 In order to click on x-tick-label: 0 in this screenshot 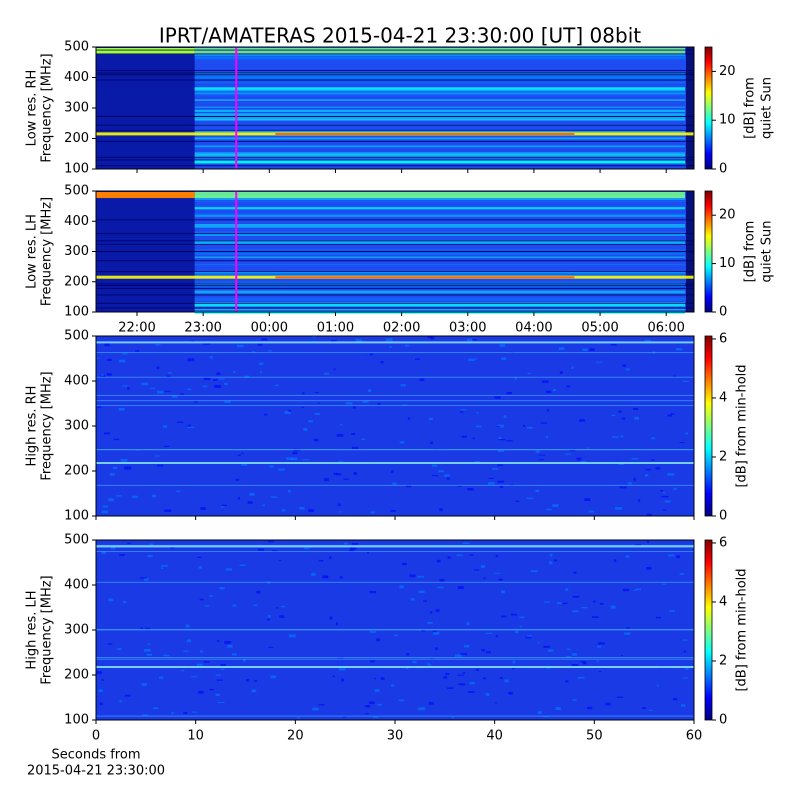, I will do `click(96, 736)`.